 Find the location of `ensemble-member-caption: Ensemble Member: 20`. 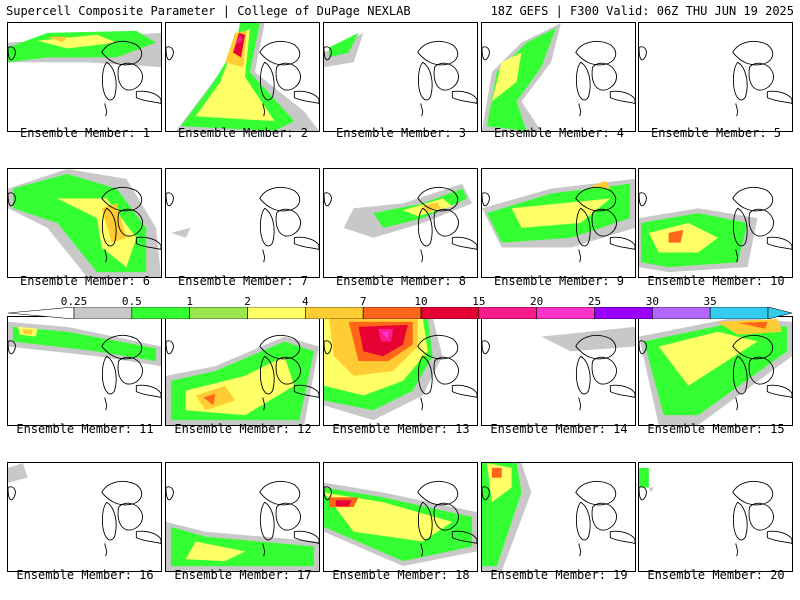

ensemble-member-caption: Ensemble Member: 20 is located at coordinates (716, 575).